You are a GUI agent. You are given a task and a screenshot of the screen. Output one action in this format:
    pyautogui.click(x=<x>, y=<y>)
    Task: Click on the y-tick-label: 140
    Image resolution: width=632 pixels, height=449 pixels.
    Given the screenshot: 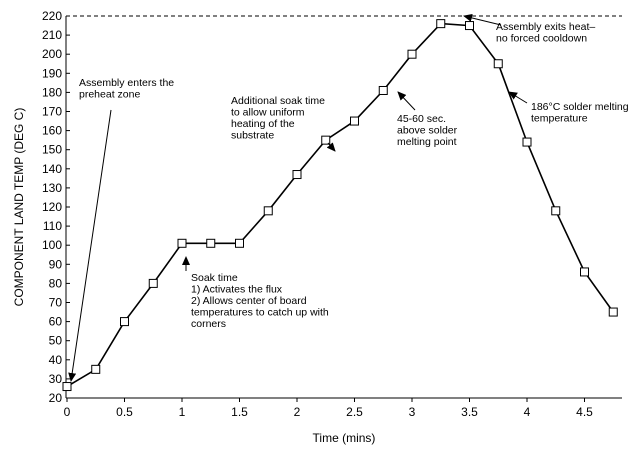 What is the action you would take?
    pyautogui.click(x=52, y=169)
    